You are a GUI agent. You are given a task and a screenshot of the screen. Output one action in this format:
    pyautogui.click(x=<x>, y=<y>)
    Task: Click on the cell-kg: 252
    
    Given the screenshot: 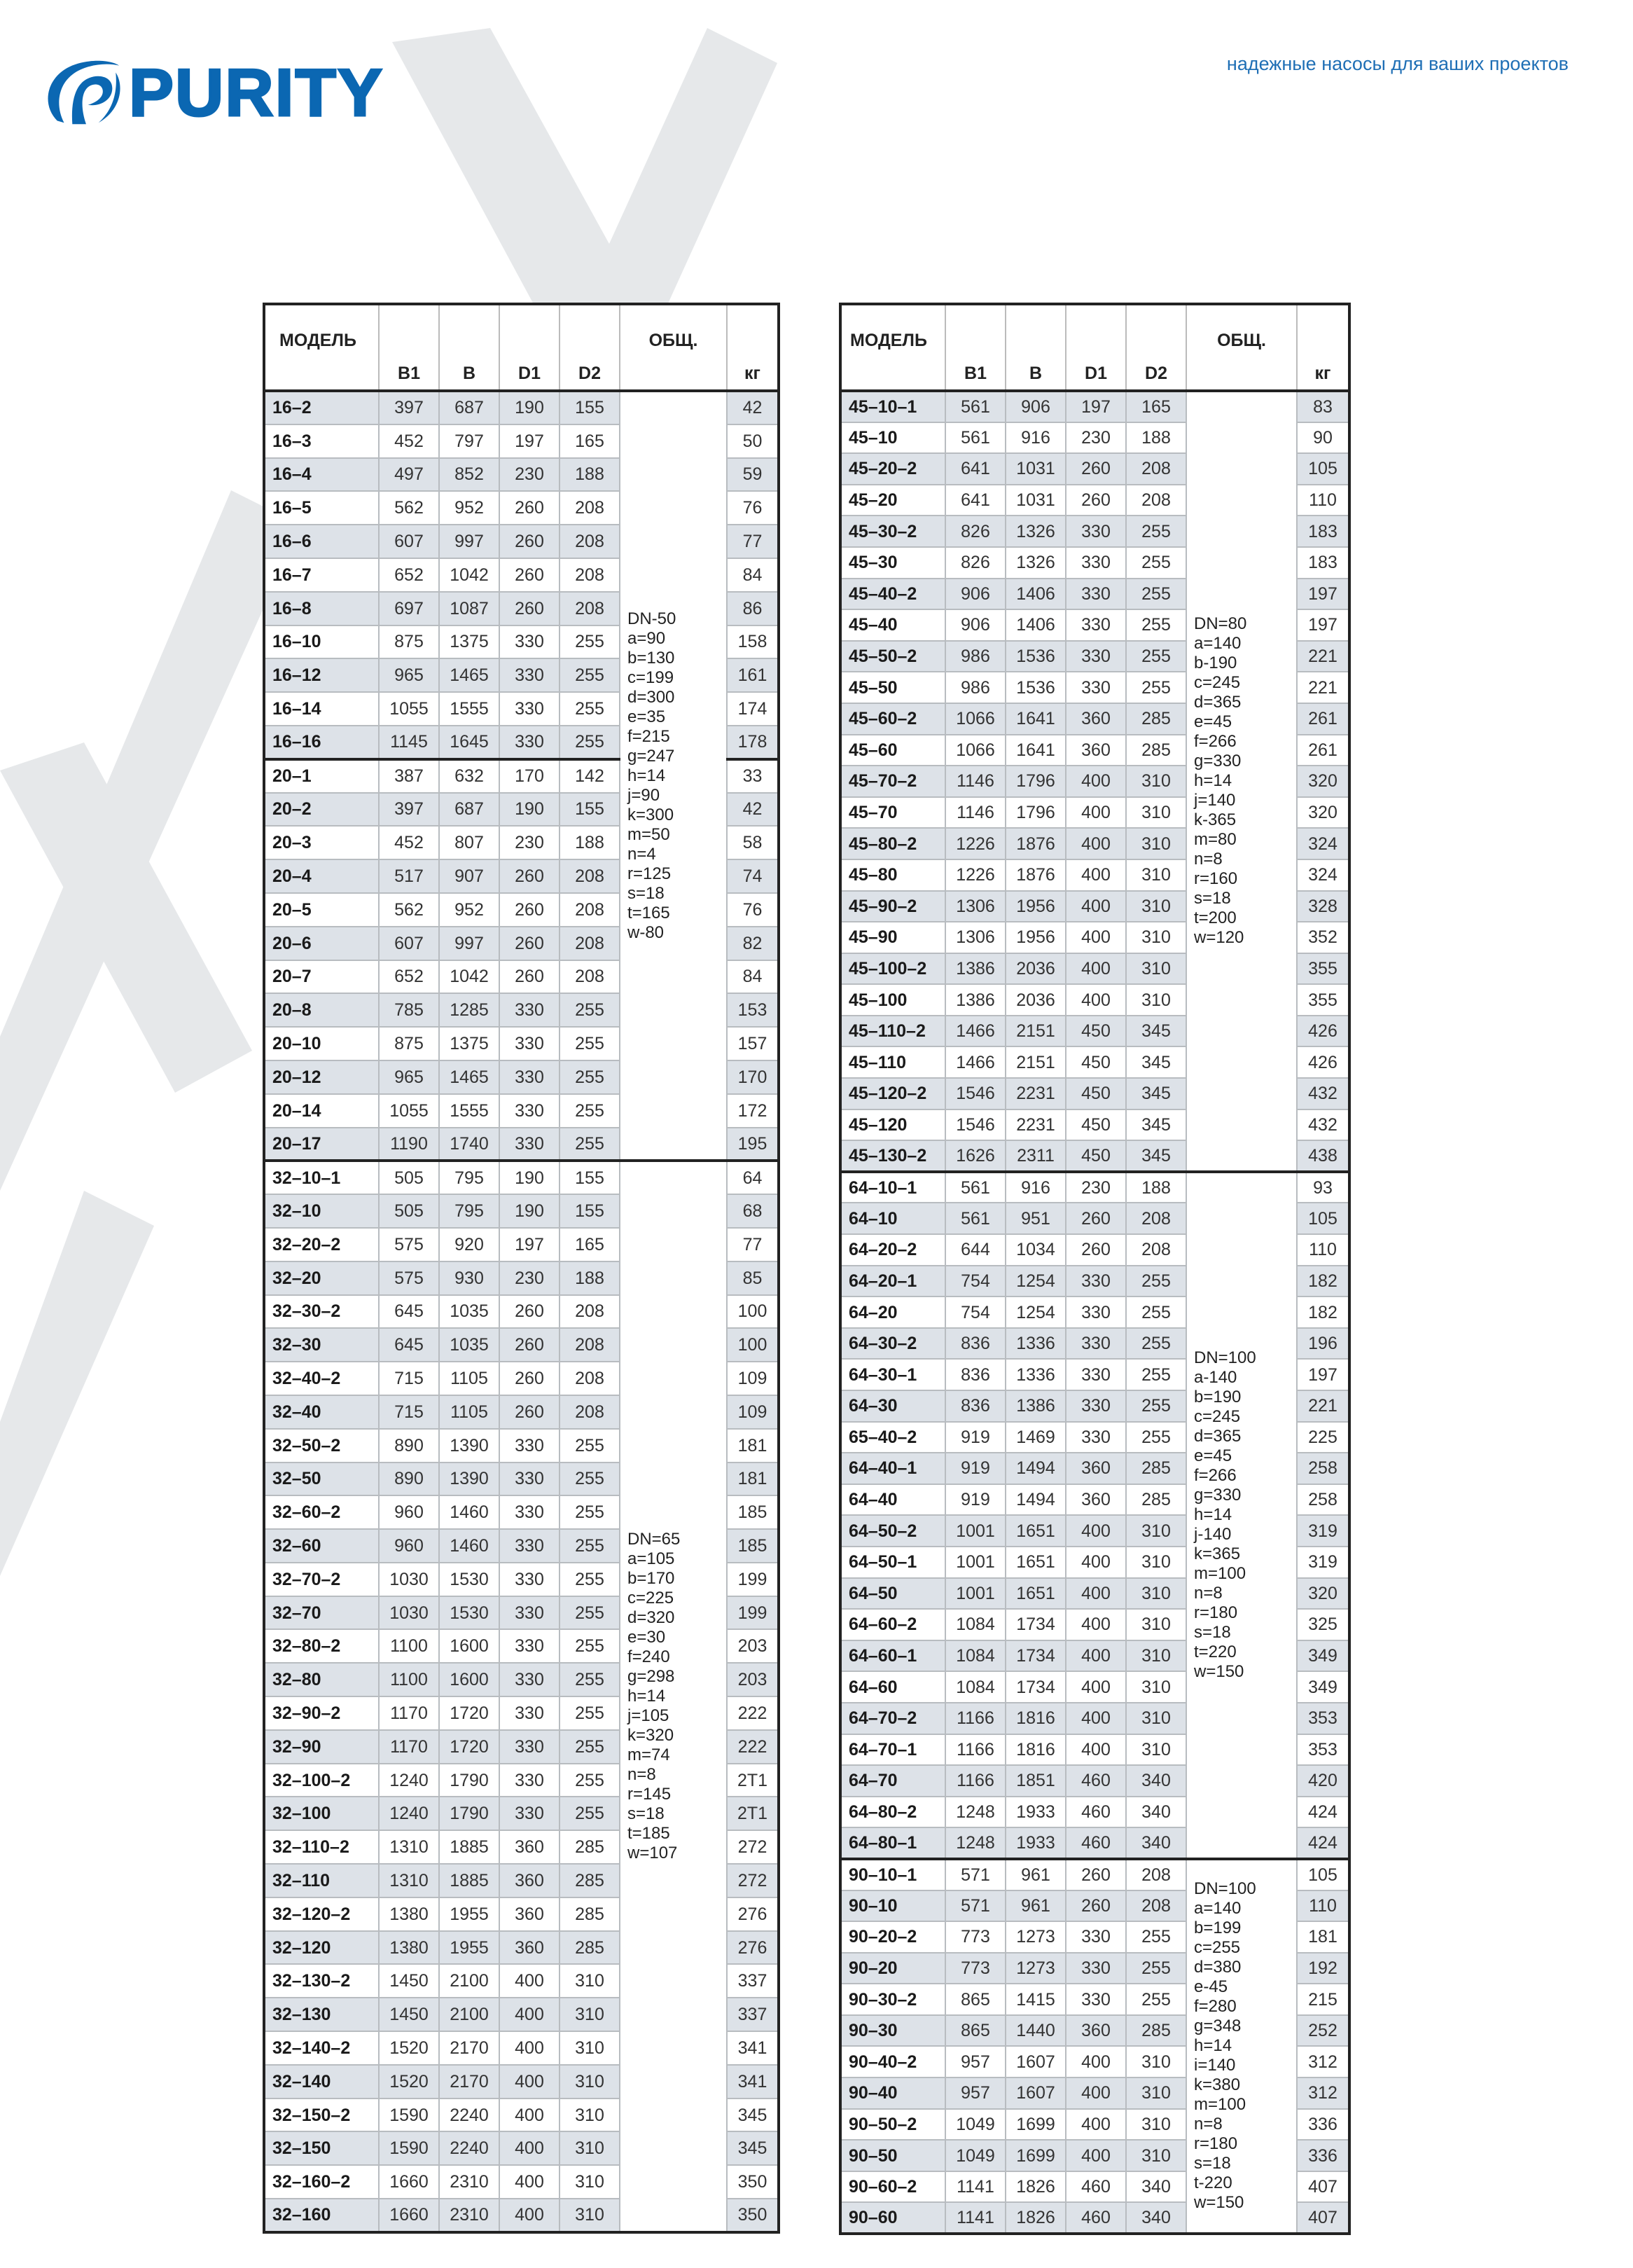 What is the action you would take?
    pyautogui.click(x=1323, y=2030)
    